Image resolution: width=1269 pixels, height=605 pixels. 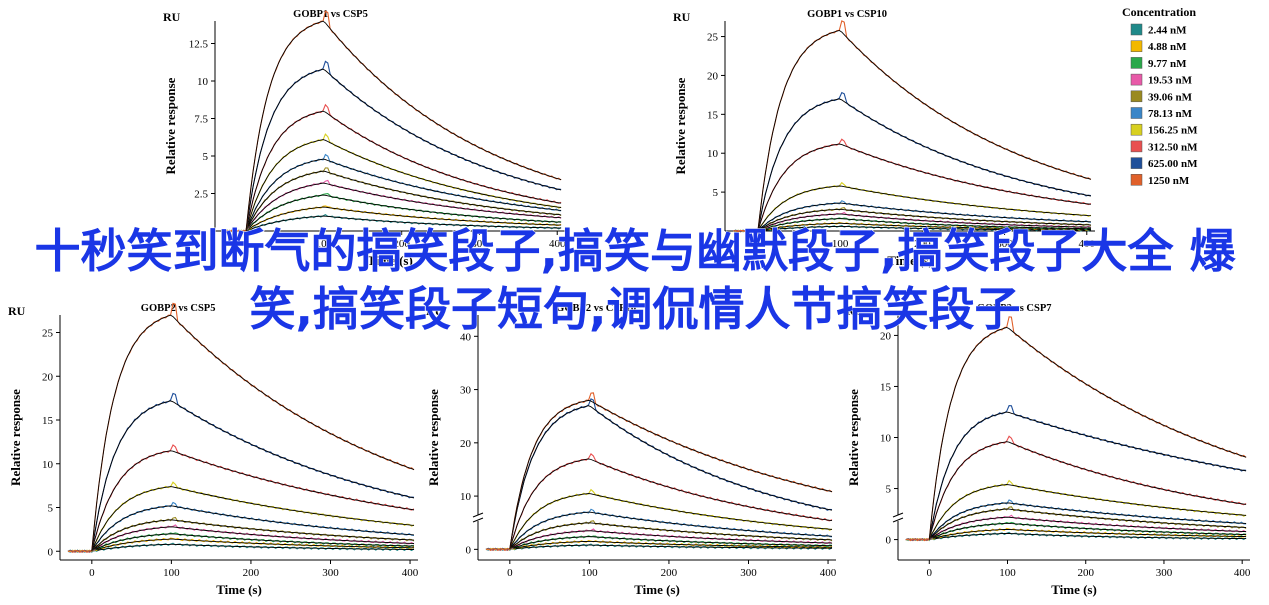 I want to click on panel-title: GOBP1 vs CSP5, so click(x=330, y=14).